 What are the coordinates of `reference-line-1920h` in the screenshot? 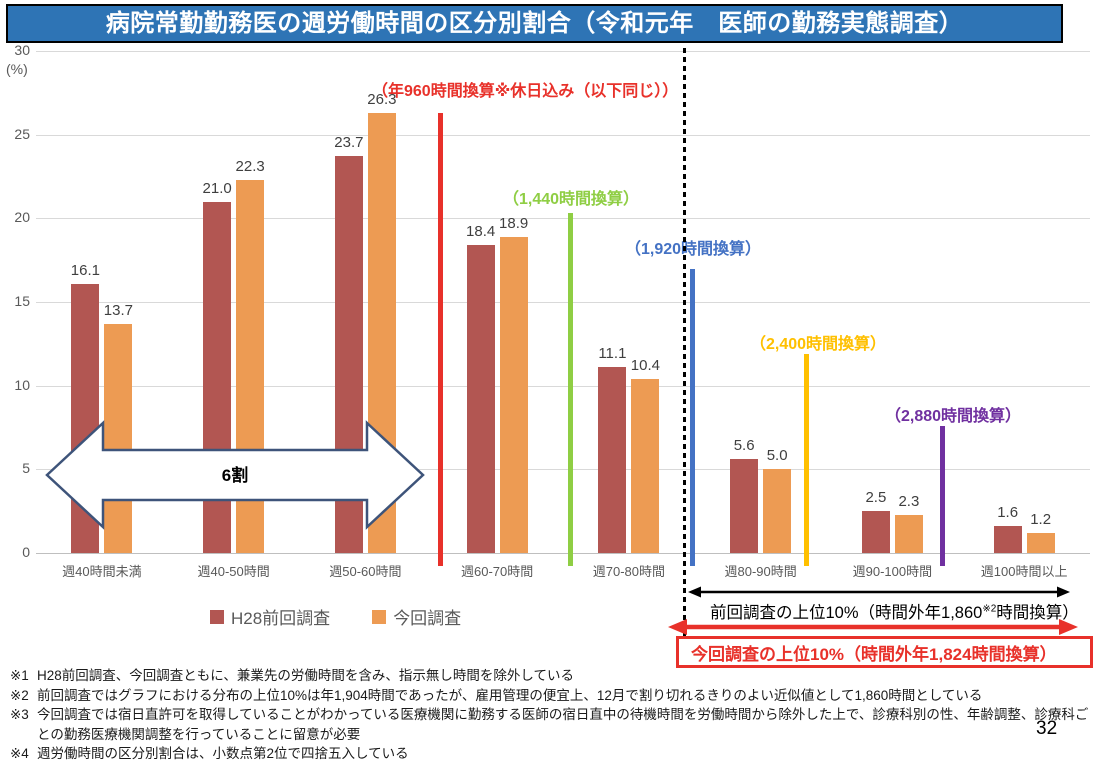 It's located at (692, 417).